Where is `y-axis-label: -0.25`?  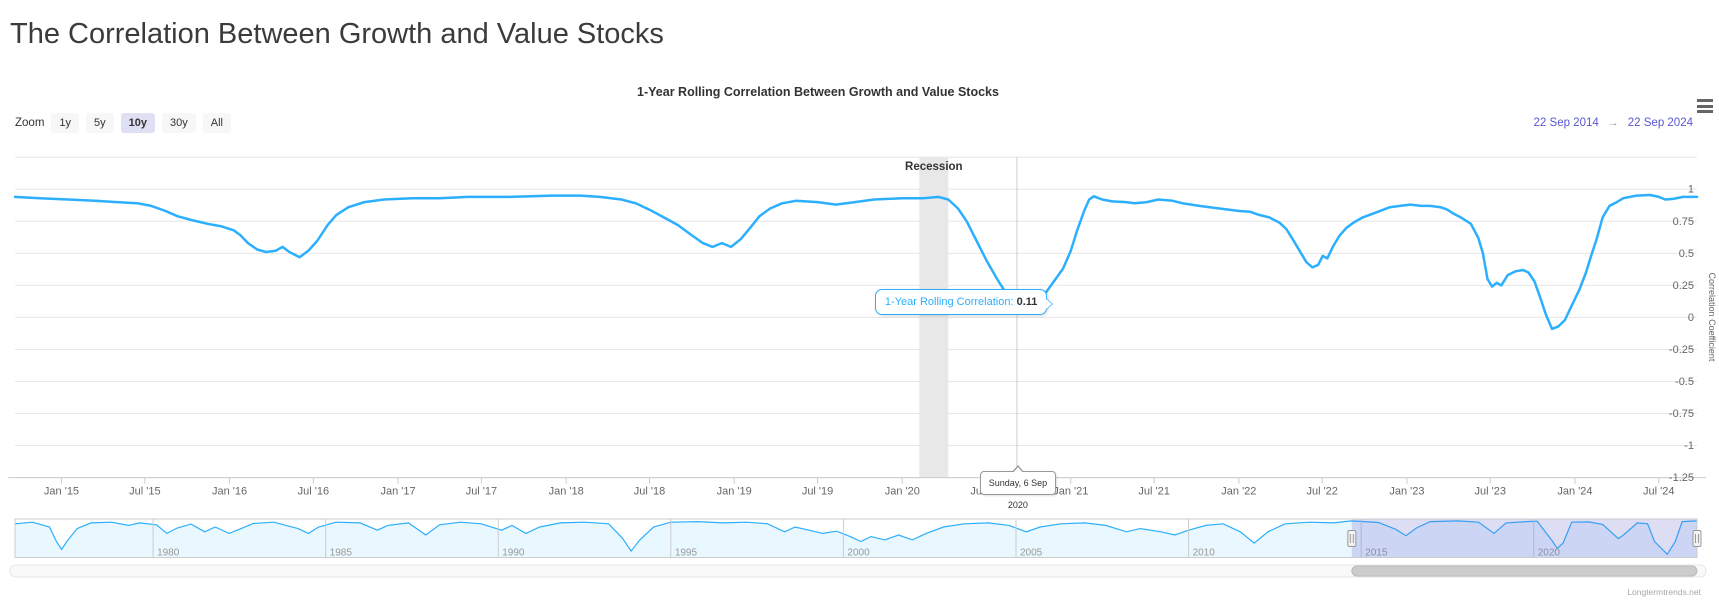
y-axis-label: -0.25 is located at coordinates (1681, 350).